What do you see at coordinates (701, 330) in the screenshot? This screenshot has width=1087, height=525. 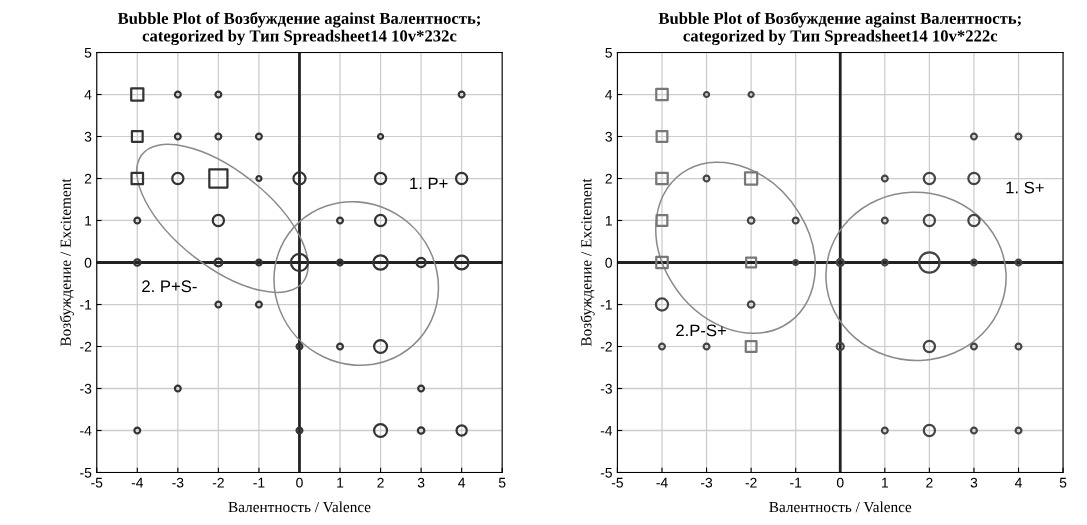 I see `annotation: 2.P-S+` at bounding box center [701, 330].